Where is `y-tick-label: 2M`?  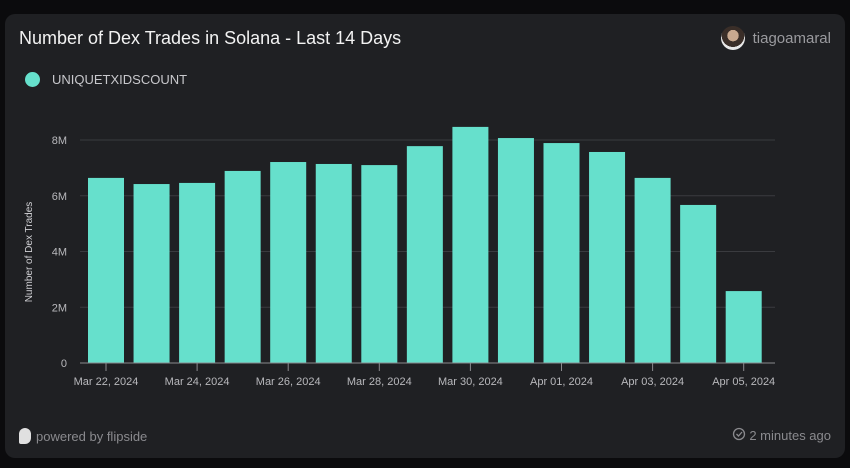
y-tick-label: 2M is located at coordinates (59, 308).